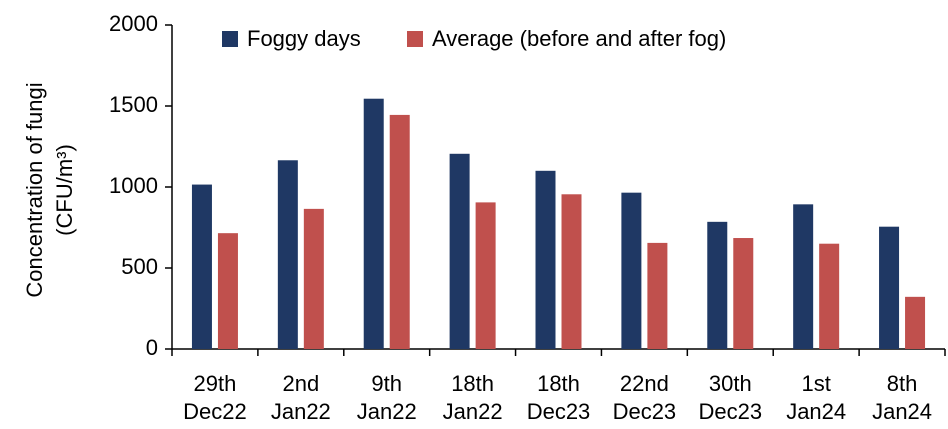  Describe the element at coordinates (386, 383) in the screenshot. I see `x-tick-label: 9th` at that location.